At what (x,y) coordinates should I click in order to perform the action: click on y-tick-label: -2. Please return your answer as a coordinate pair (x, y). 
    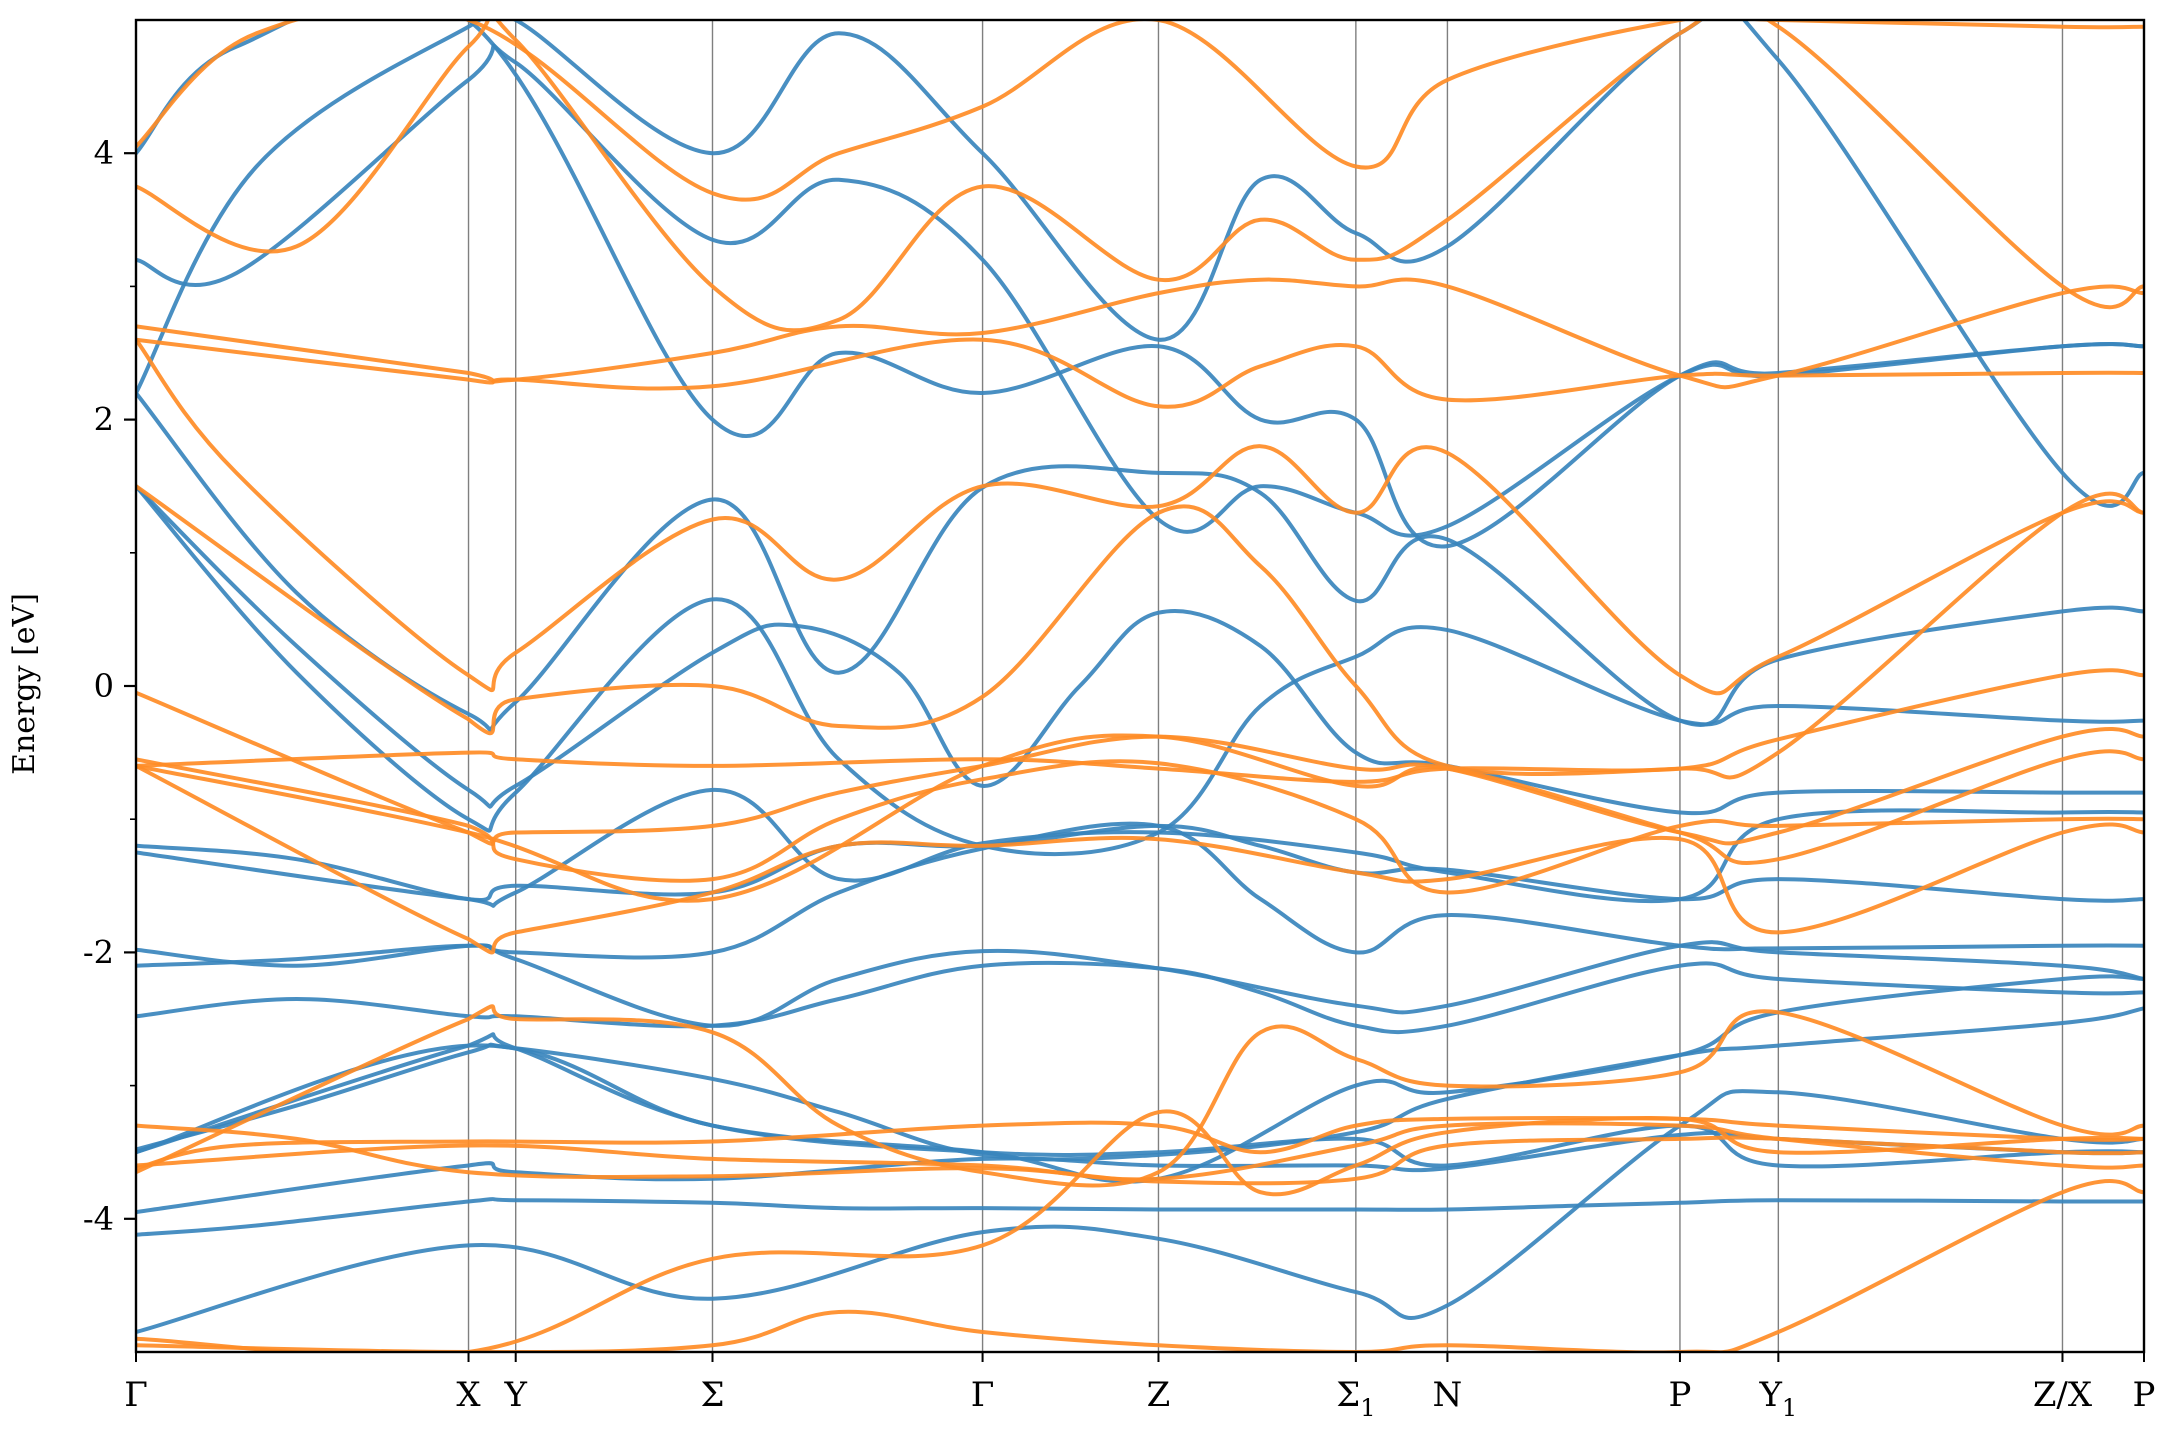
    Looking at the image, I should click on (98, 952).